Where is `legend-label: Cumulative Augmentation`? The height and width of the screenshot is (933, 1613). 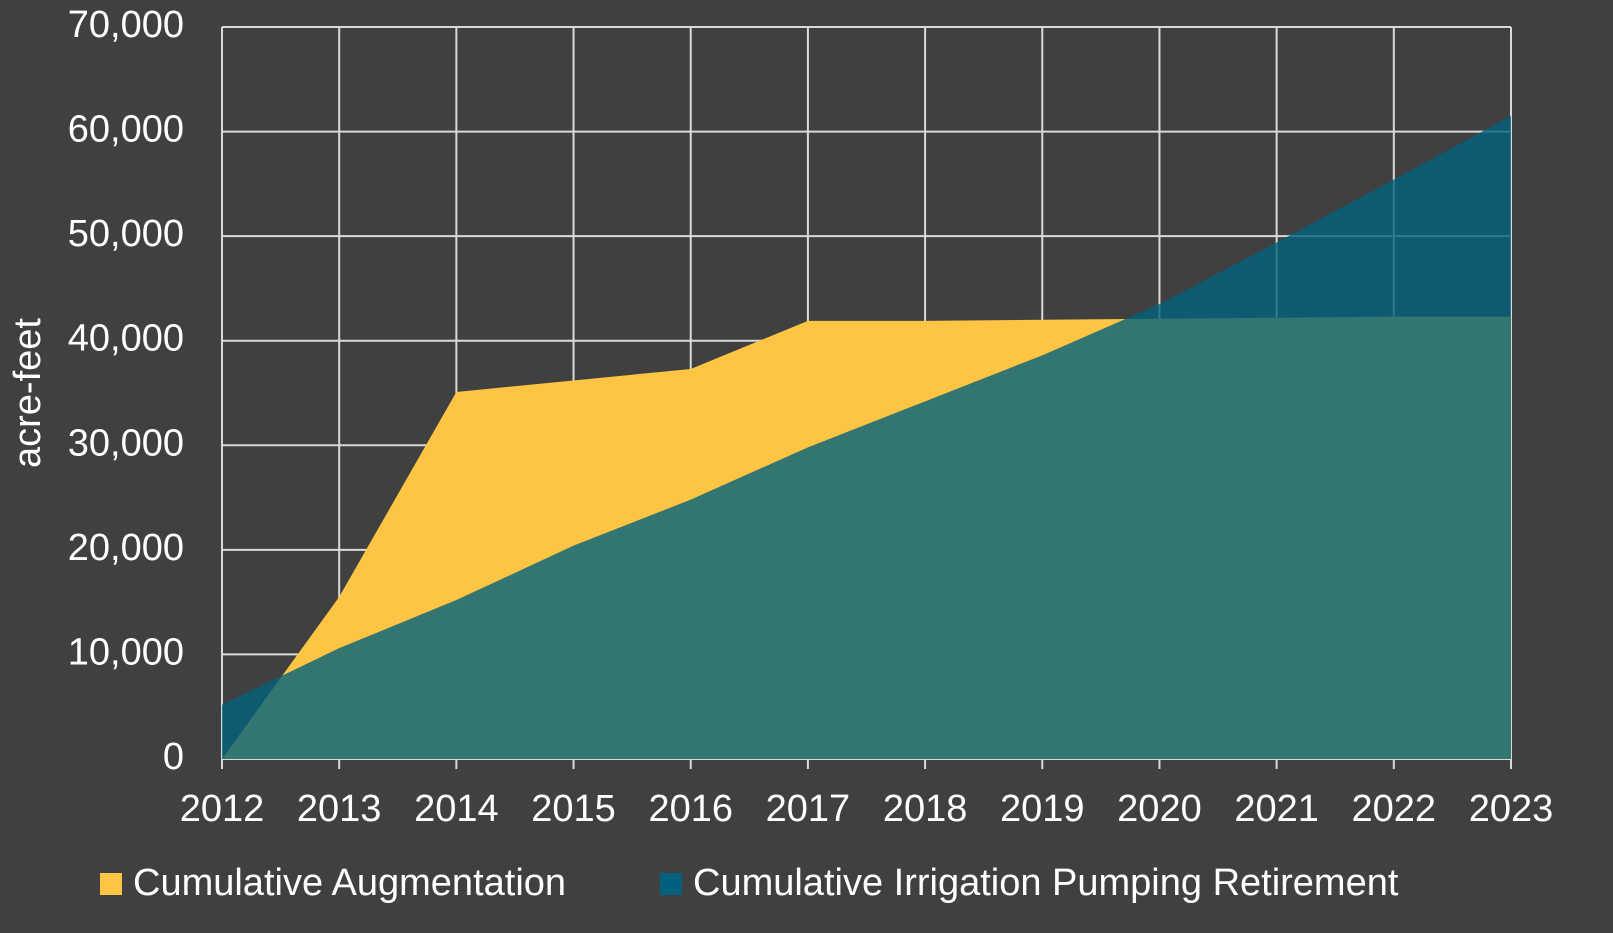 legend-label: Cumulative Augmentation is located at coordinates (349, 883).